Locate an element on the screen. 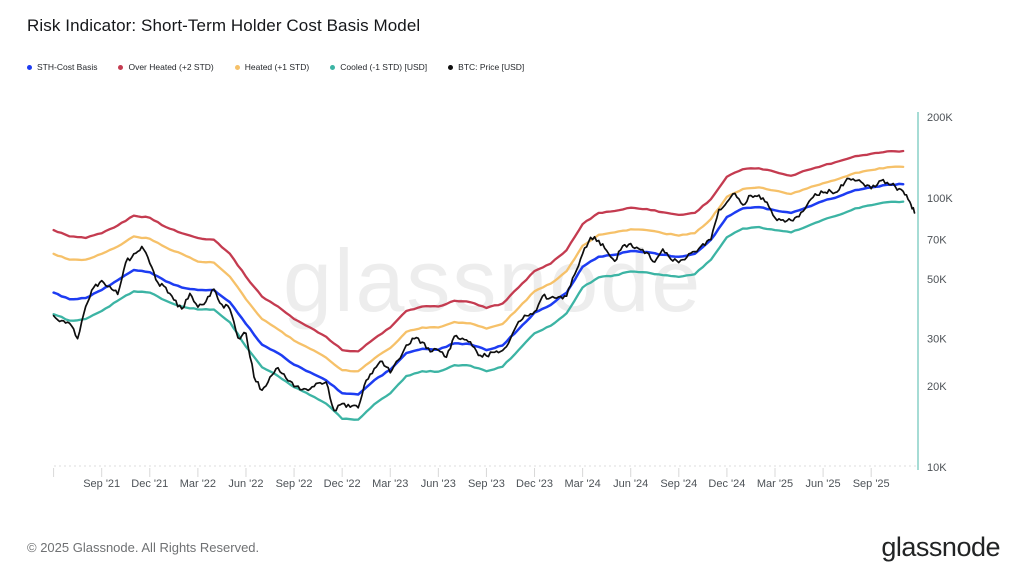 The width and height of the screenshot is (1024, 576). legend-item-heated: Heated (+1 STD) is located at coordinates (272, 67).